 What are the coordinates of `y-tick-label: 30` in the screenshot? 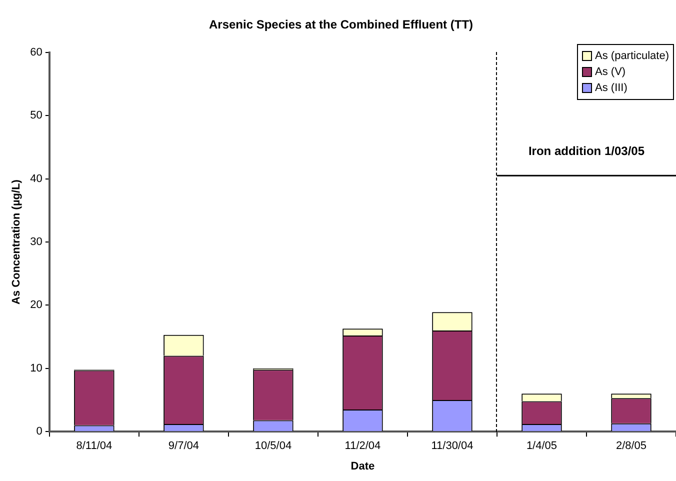 It's located at (36, 242).